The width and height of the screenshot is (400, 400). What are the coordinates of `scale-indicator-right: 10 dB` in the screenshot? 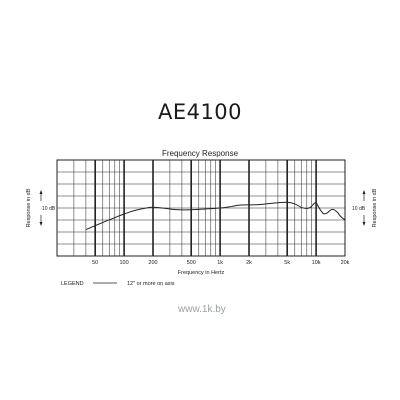 It's located at (359, 208).